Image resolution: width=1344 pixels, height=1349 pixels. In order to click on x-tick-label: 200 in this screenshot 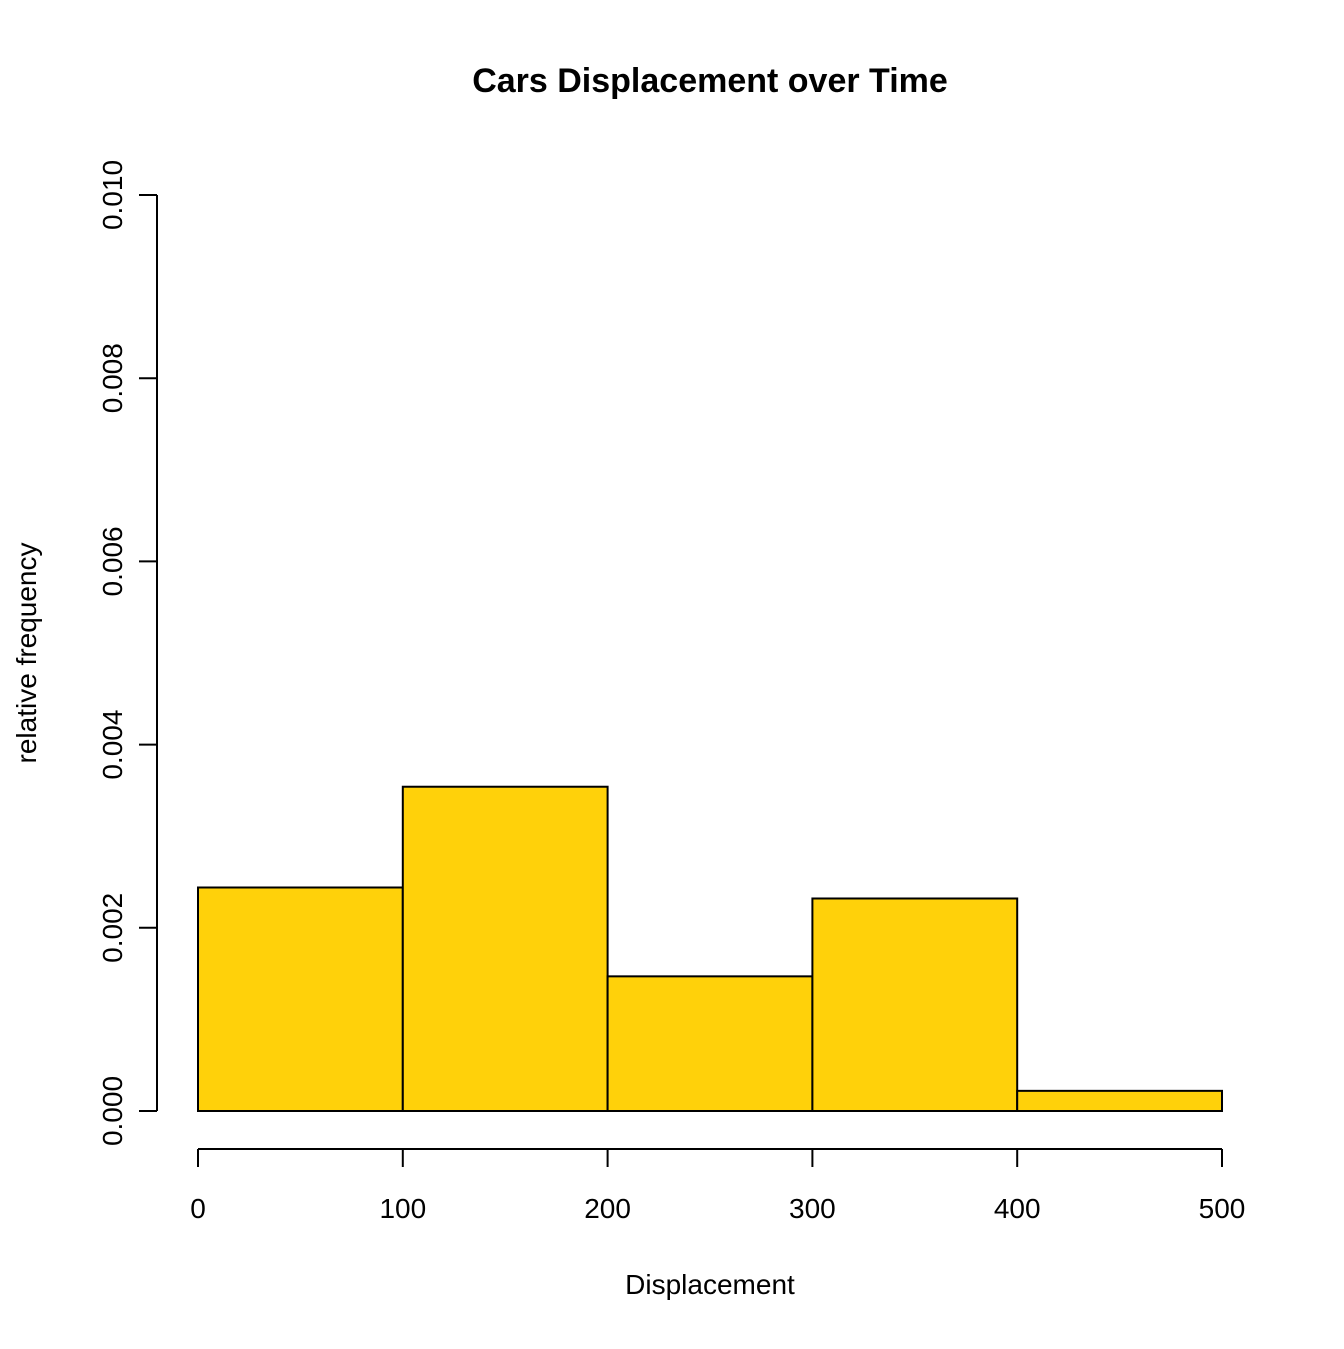, I will do `click(607, 1208)`.